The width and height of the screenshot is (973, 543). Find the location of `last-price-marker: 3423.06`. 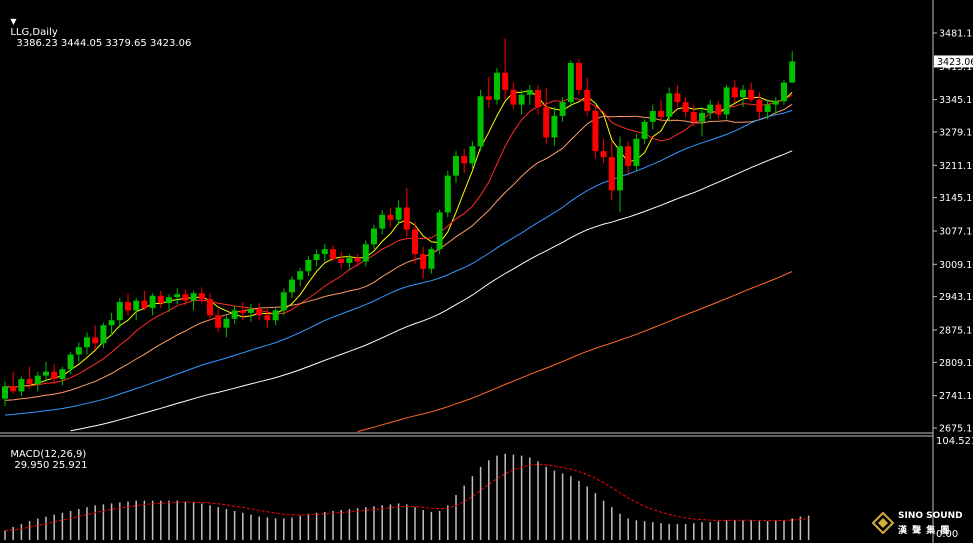

last-price-marker: 3423.06 is located at coordinates (953, 61).